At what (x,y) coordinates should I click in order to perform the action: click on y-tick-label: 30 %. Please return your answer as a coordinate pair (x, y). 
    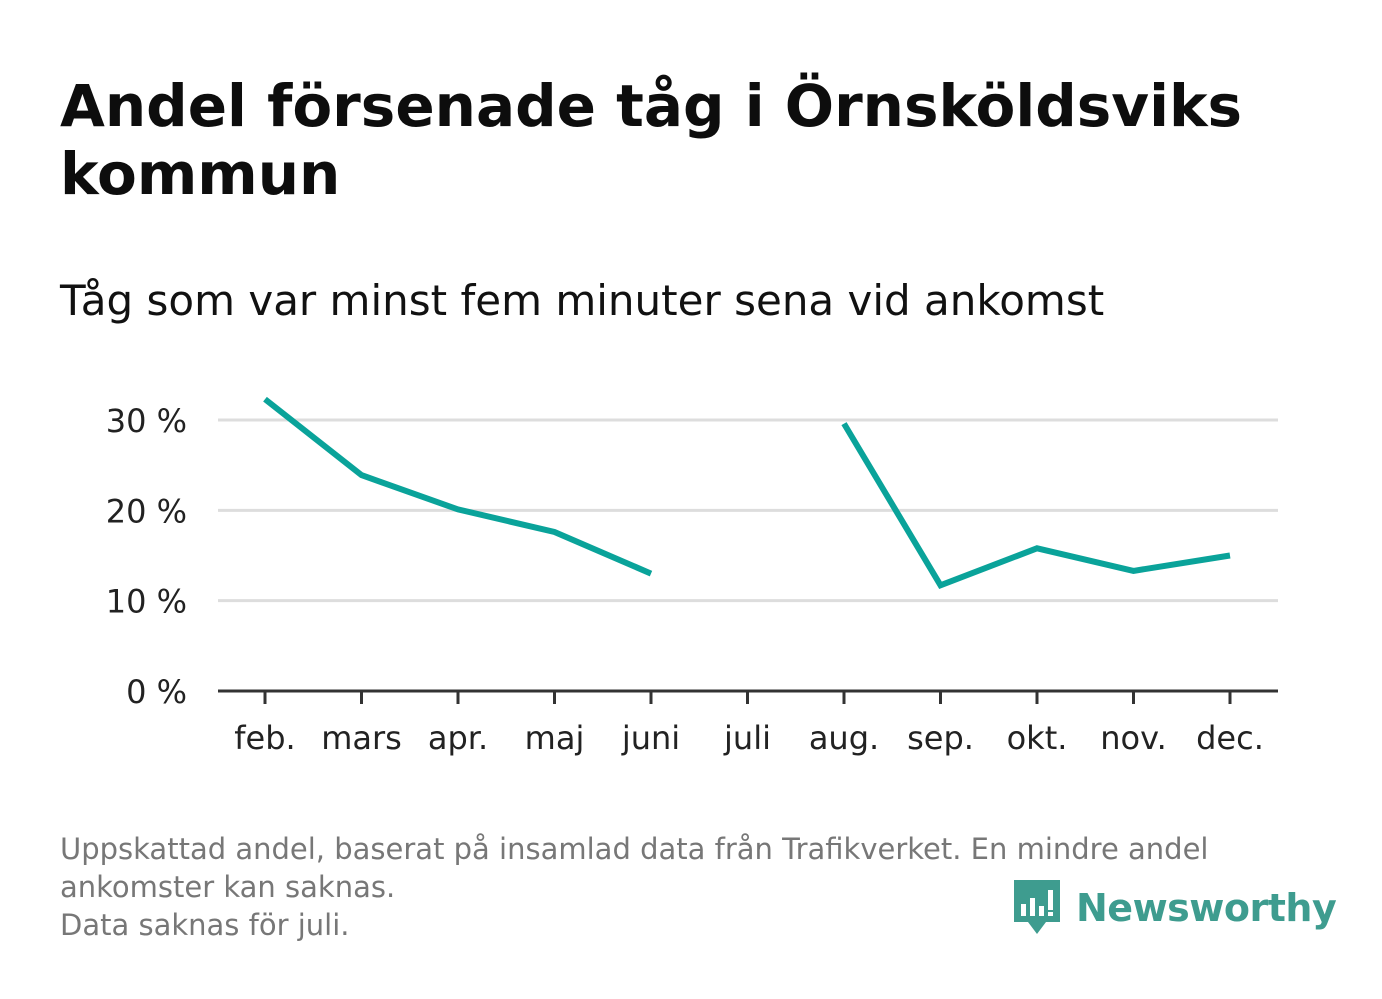
    Looking at the image, I should click on (146, 421).